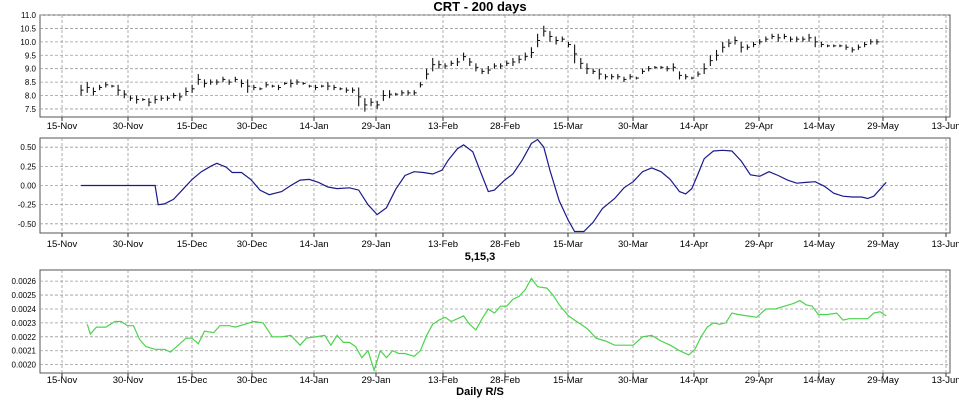 The width and height of the screenshot is (959, 400). I want to click on y-tick-label: 11.0, so click(29, 15).